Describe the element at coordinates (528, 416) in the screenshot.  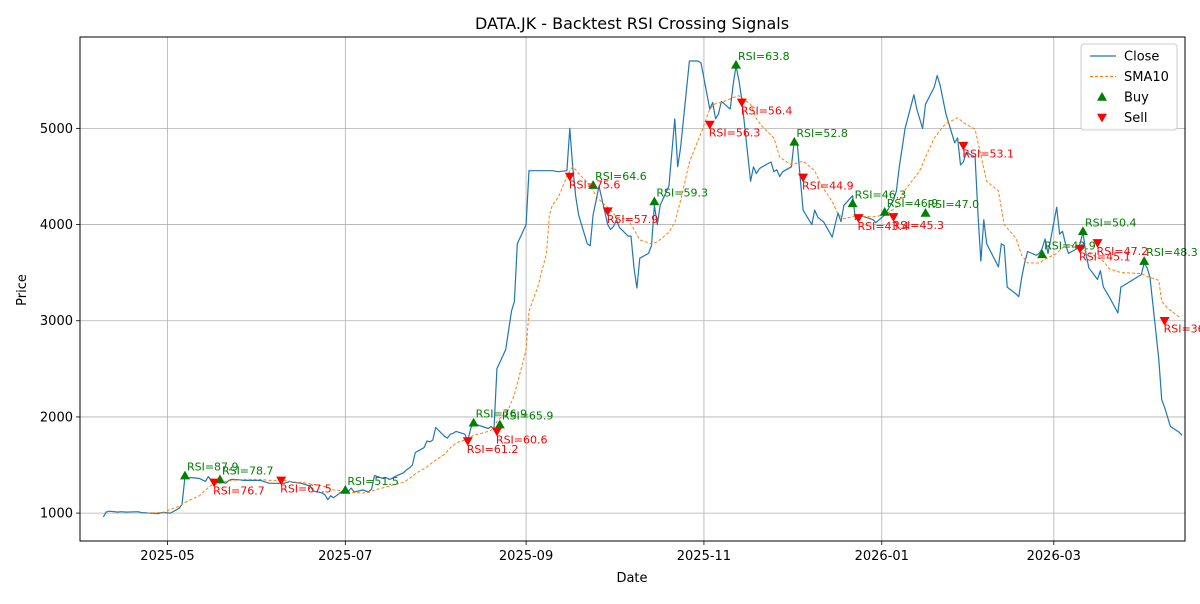
I see `buy-label: RSI=65.9` at that location.